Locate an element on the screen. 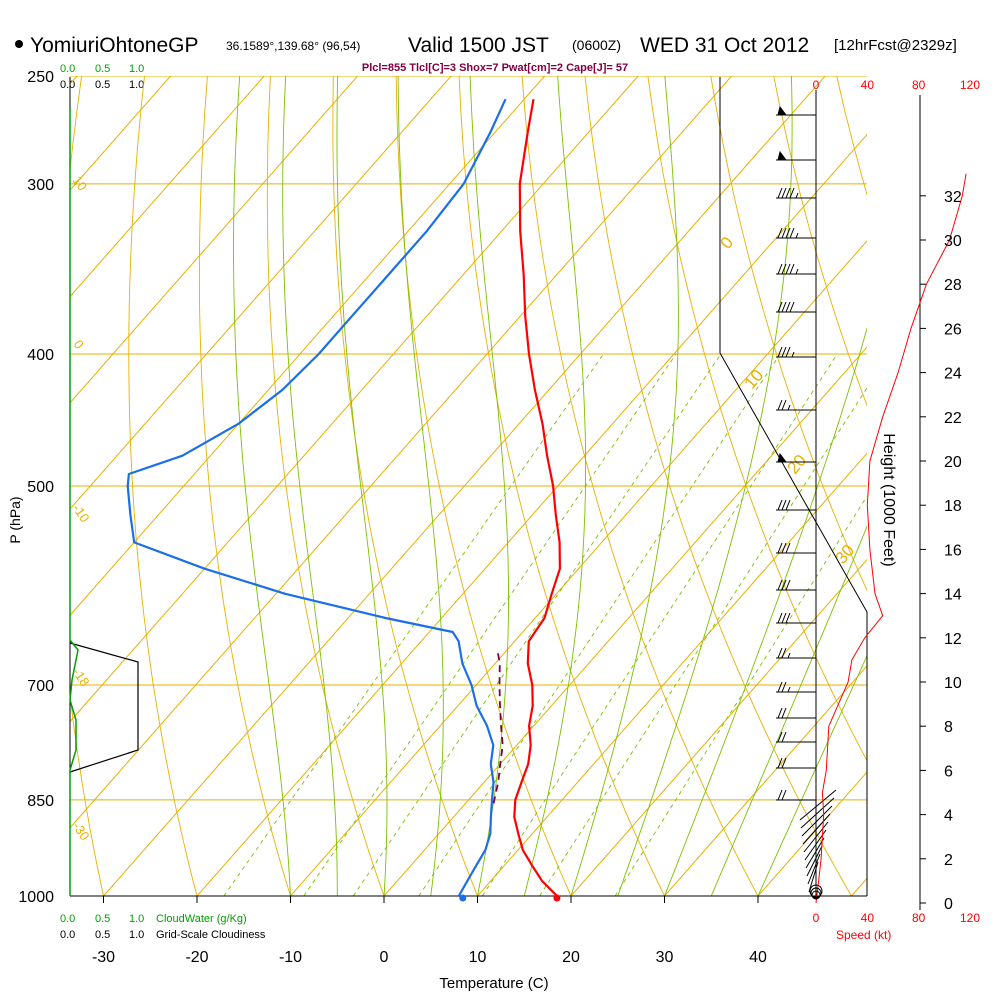 Image resolution: width=1000 pixels, height=1000 pixels. station-name: YomiuriOhtoneGP is located at coordinates (114, 45).